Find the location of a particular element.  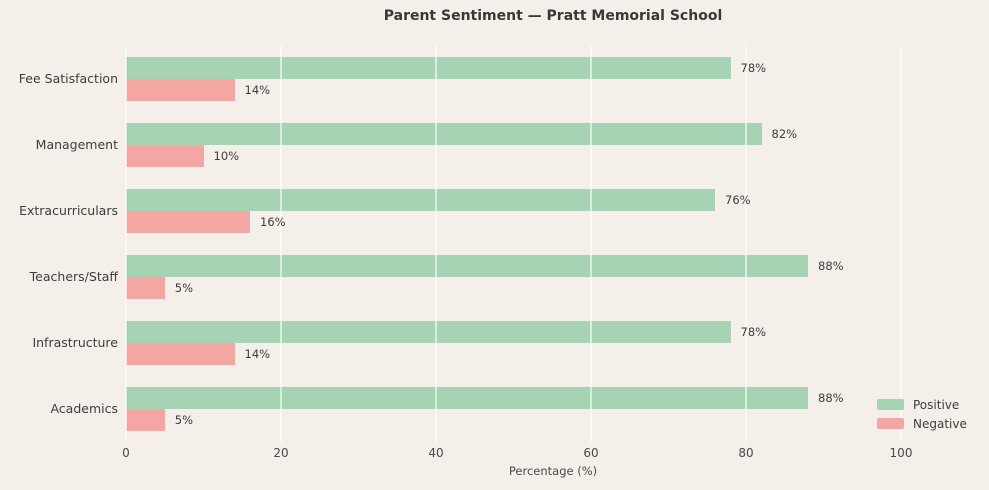

chart-title: Parent Sentiment — Pratt Memorial School is located at coordinates (553, 16).